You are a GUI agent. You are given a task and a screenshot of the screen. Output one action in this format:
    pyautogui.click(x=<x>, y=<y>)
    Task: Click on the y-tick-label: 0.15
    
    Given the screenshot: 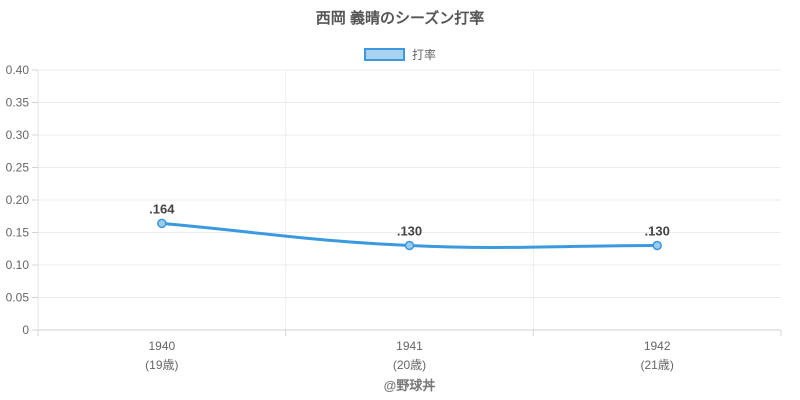 What is the action you would take?
    pyautogui.click(x=18, y=233)
    